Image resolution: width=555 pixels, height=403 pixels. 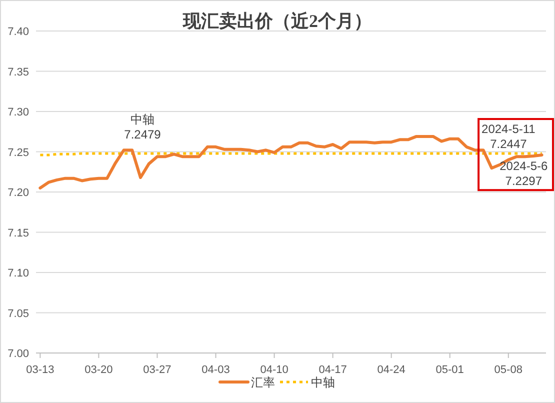 What do you see at coordinates (263, 383) in the screenshot?
I see `legend-label: 汇率` at bounding box center [263, 383].